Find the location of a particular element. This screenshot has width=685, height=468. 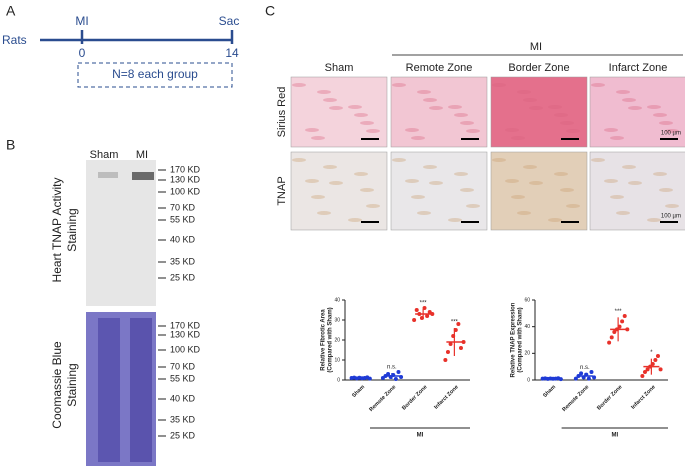

lane-label: Sham is located at coordinates (104, 155).